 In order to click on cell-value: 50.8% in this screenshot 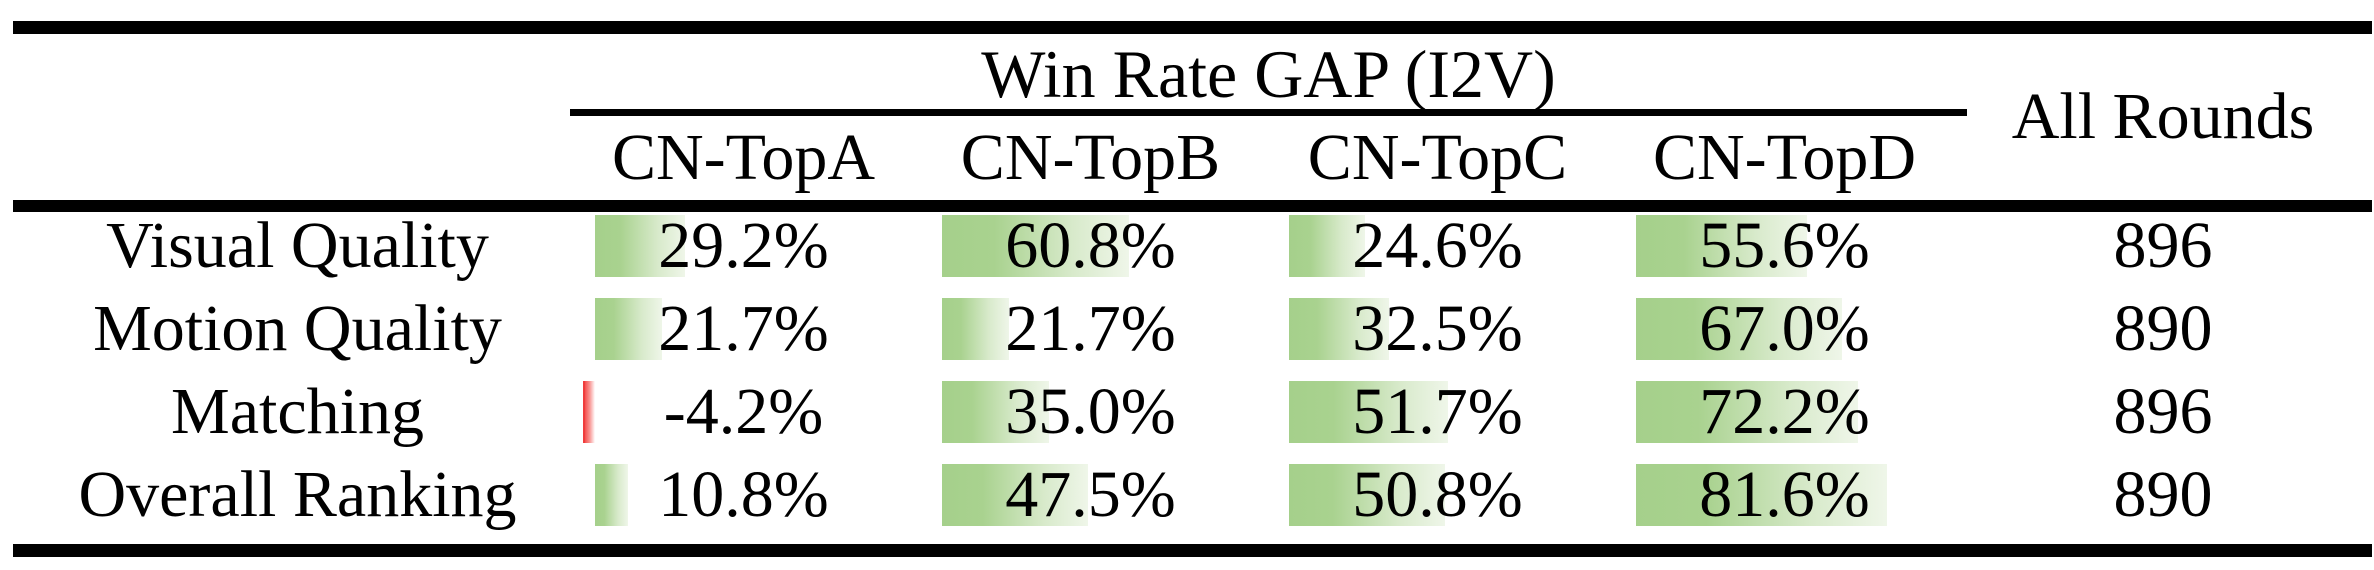, I will do `click(1437, 494)`.